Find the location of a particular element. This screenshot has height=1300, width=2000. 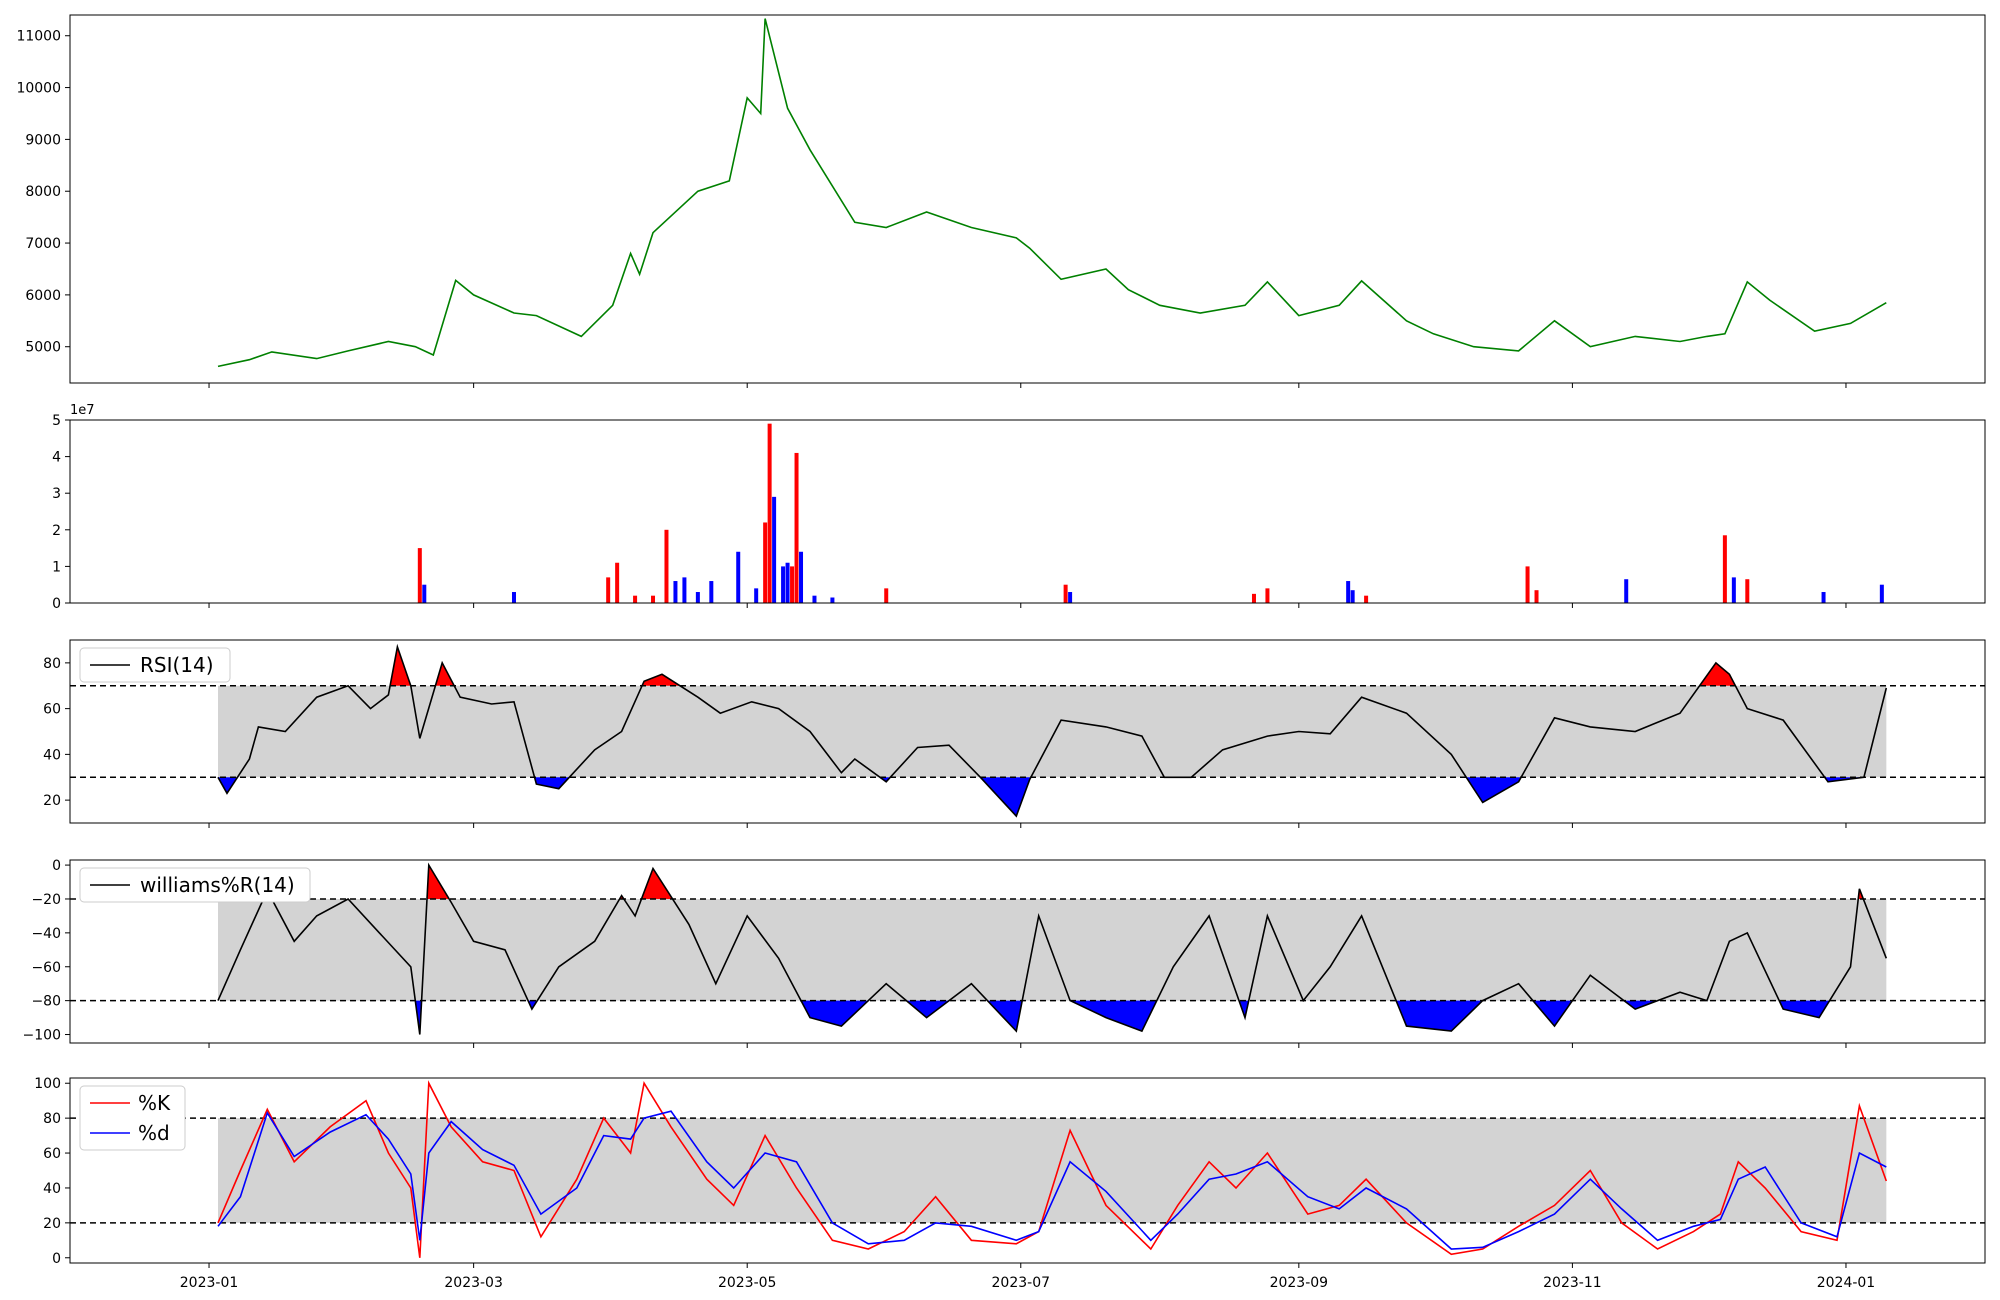

y-tick-label: −100 is located at coordinates (42, 1036).